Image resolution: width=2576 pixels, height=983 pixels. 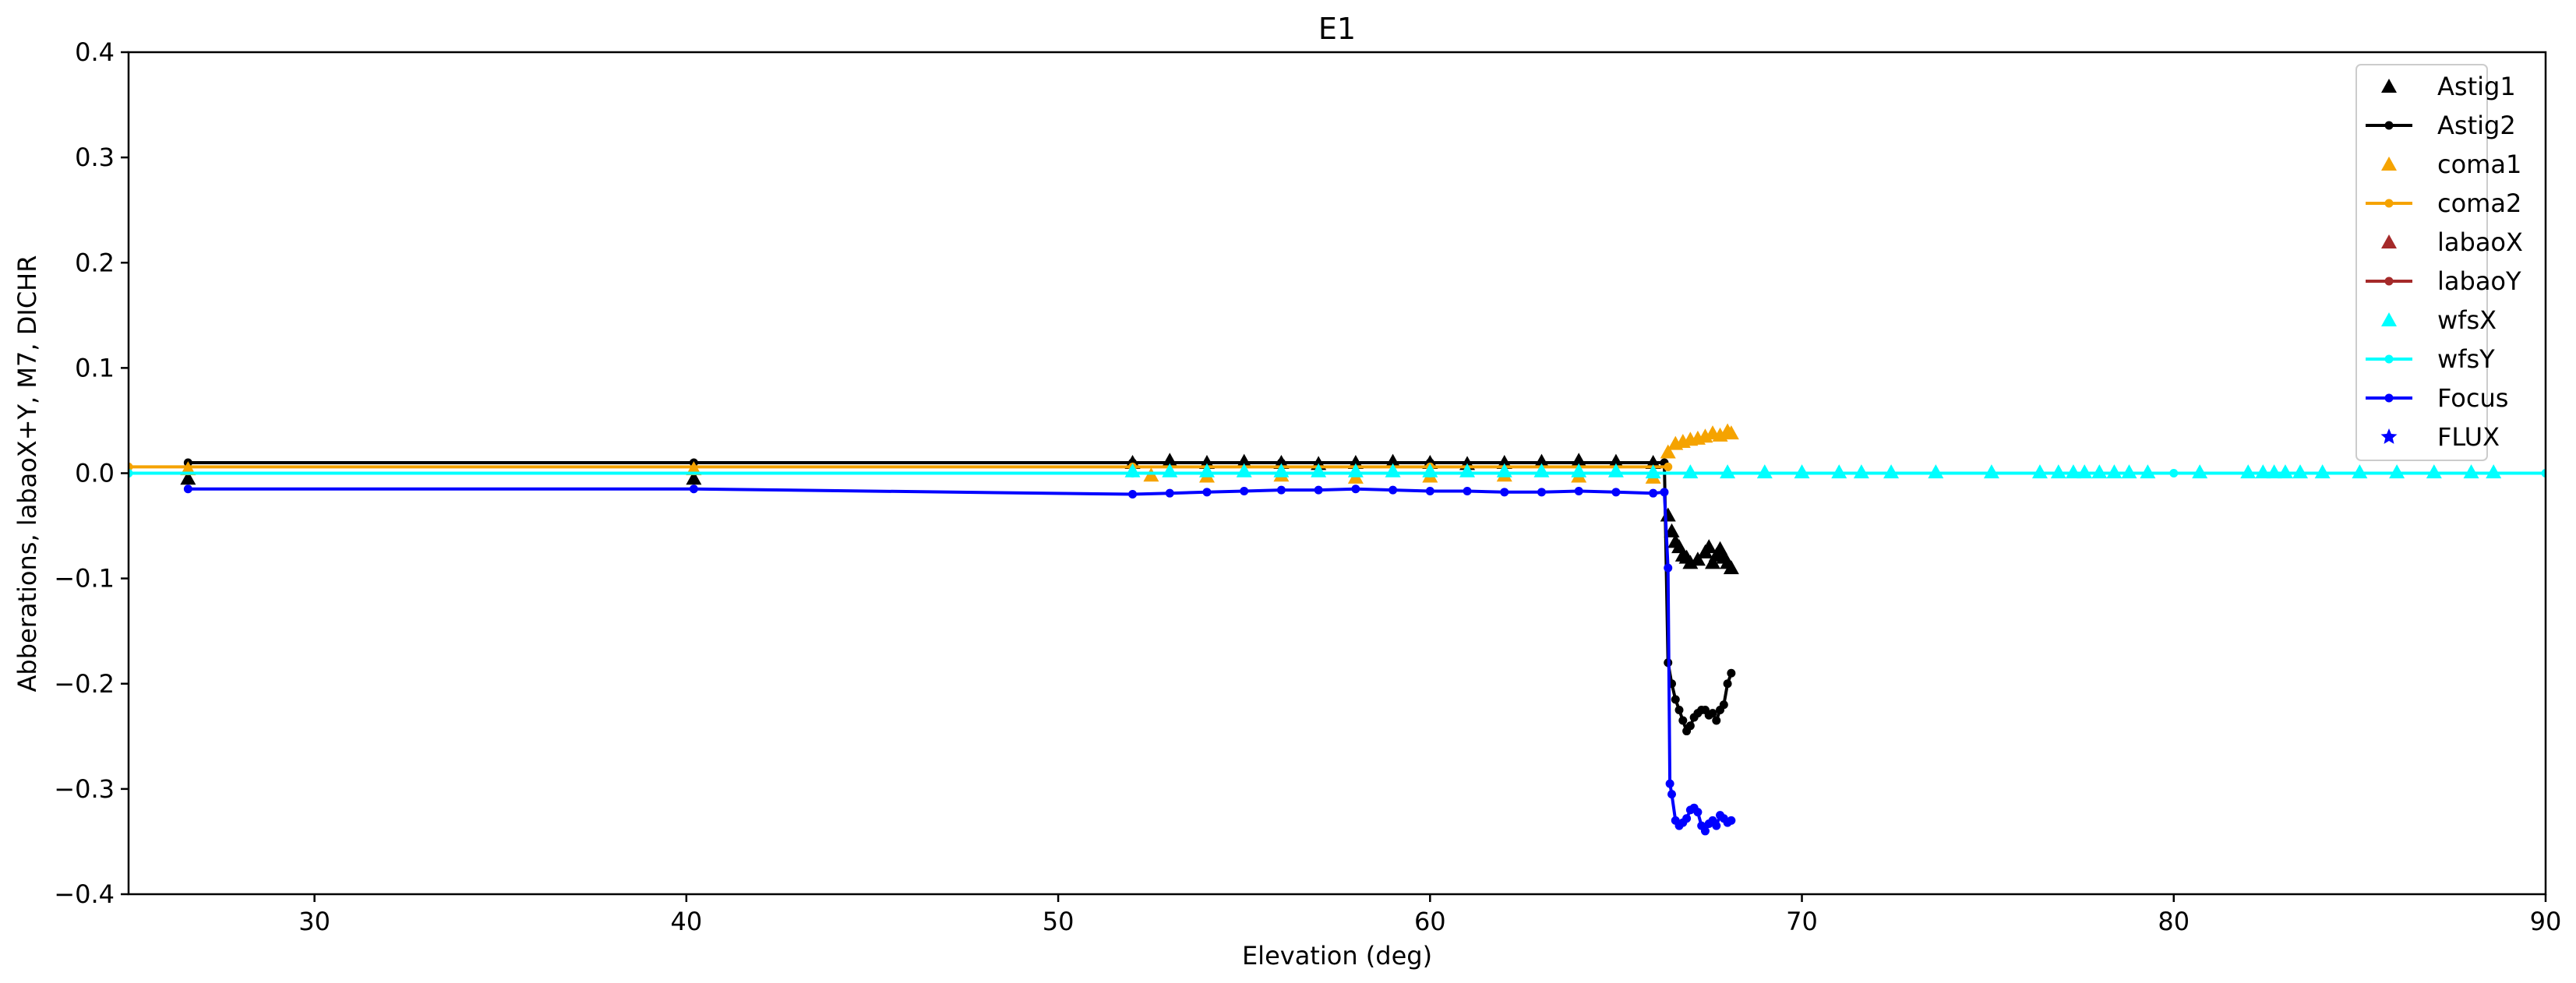 What do you see at coordinates (1337, 29) in the screenshot?
I see `chart-title: E1` at bounding box center [1337, 29].